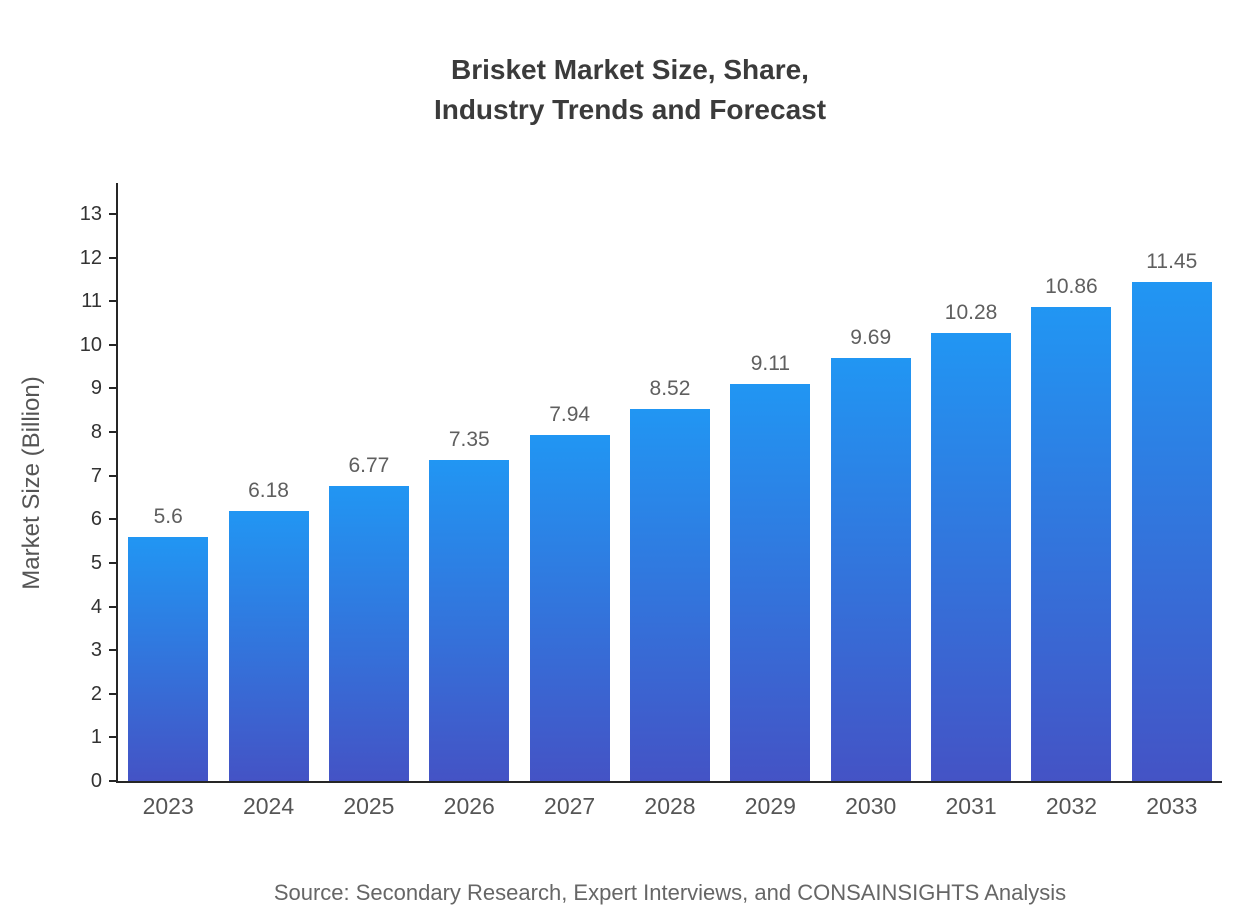 Image resolution: width=1260 pixels, height=920 pixels. What do you see at coordinates (96, 475) in the screenshot?
I see `y-tick-label: 7` at bounding box center [96, 475].